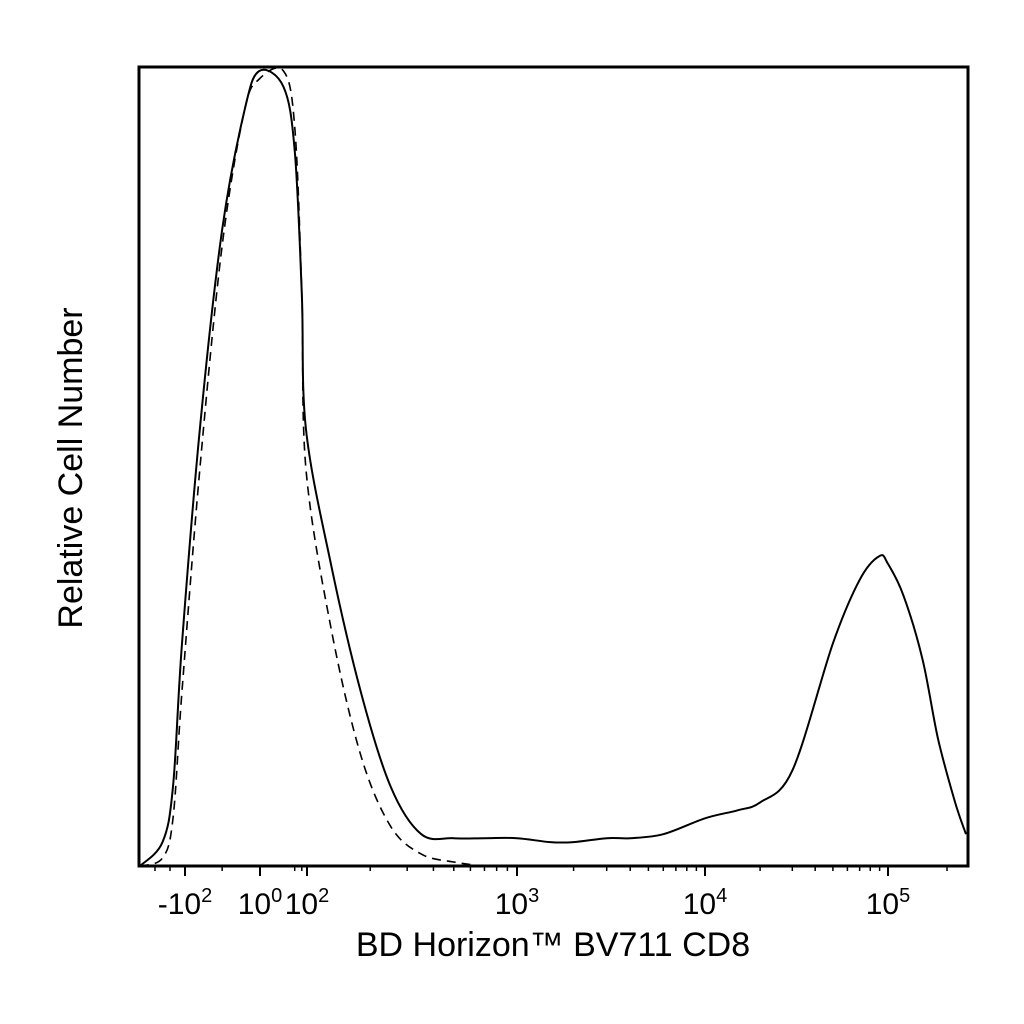  I want to click on x-axis-tick-labels: -102 100 10² 10³ 10⁴ 10⁵, so click(534, 903).